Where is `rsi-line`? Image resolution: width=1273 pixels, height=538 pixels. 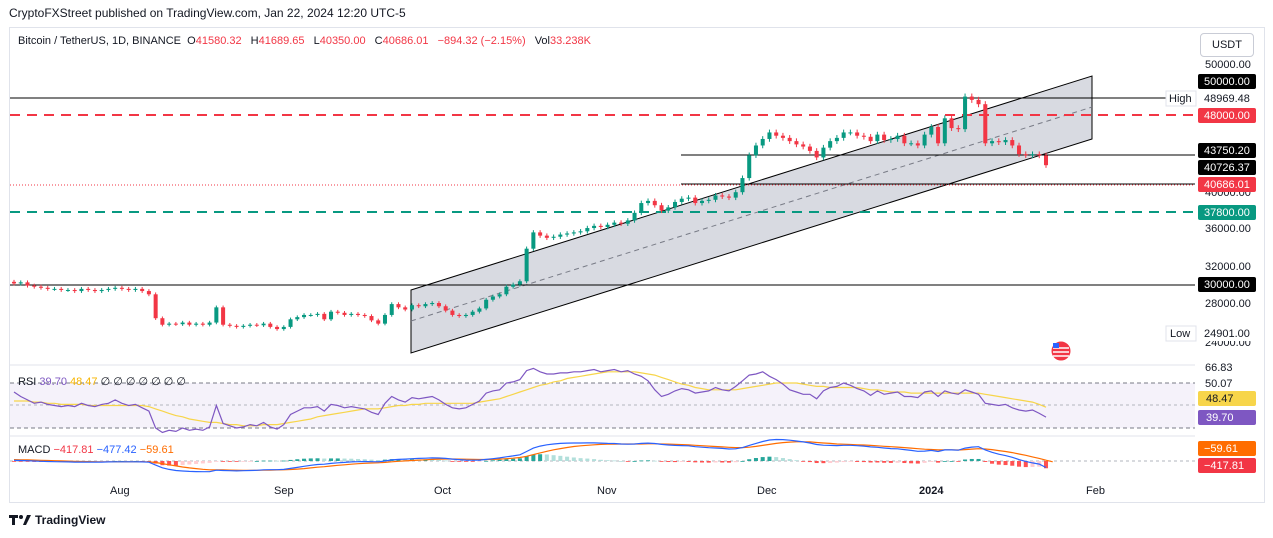 rsi-line is located at coordinates (530, 400).